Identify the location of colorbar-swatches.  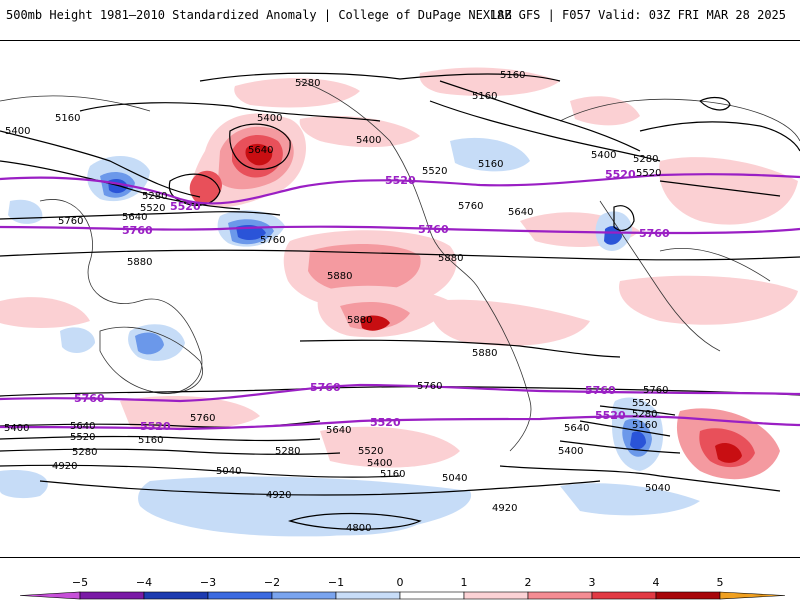
(402, 595).